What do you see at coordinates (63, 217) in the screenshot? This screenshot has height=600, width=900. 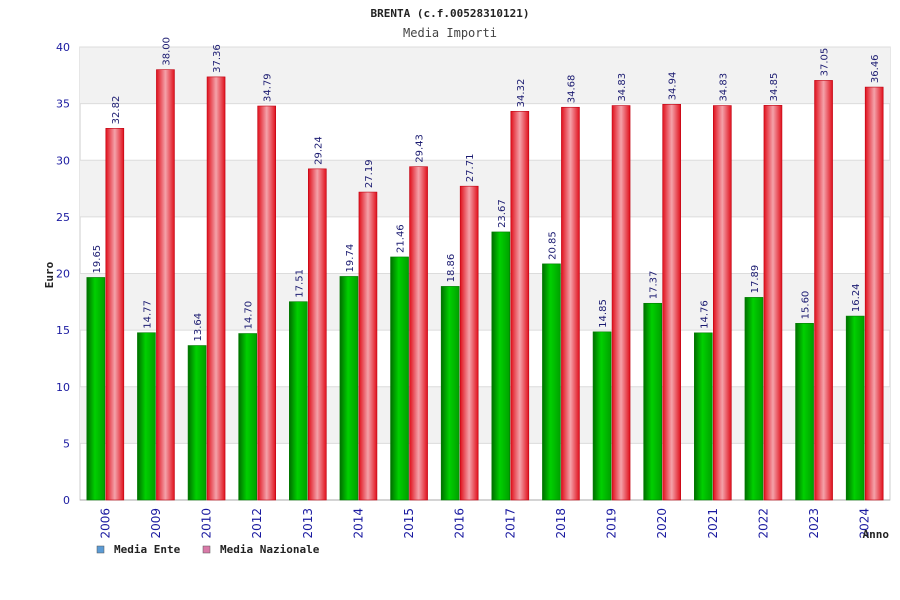 I see `y-tick-label: 25` at bounding box center [63, 217].